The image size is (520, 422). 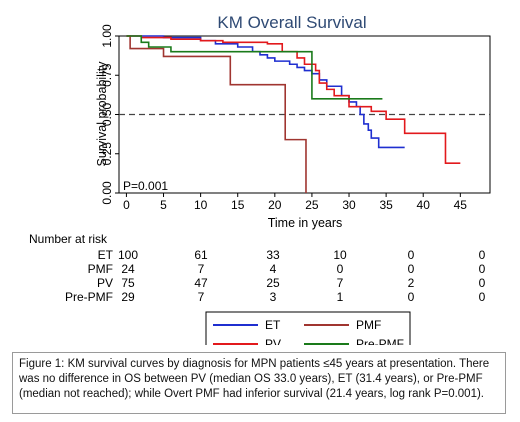 What do you see at coordinates (128, 269) in the screenshot?
I see `risk-count: 24` at bounding box center [128, 269].